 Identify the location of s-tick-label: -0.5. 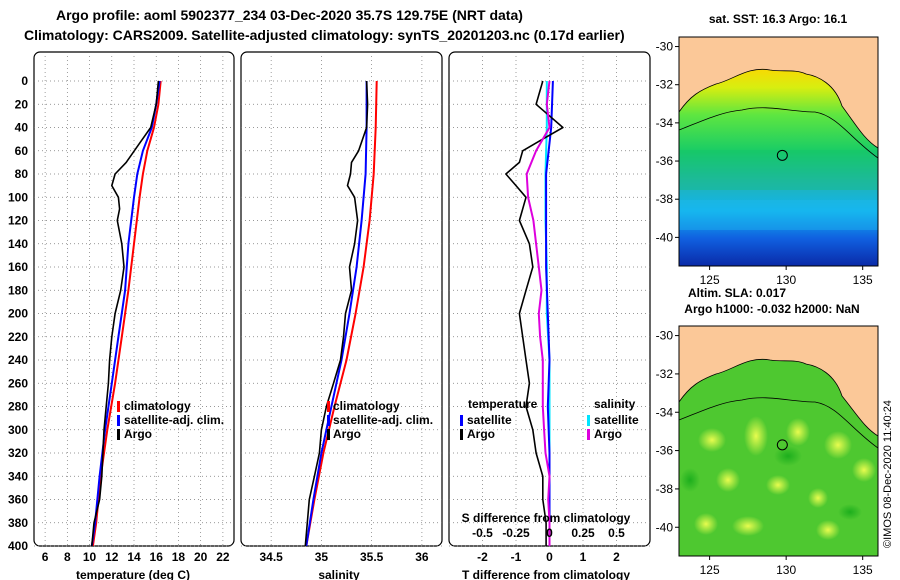
(482, 533).